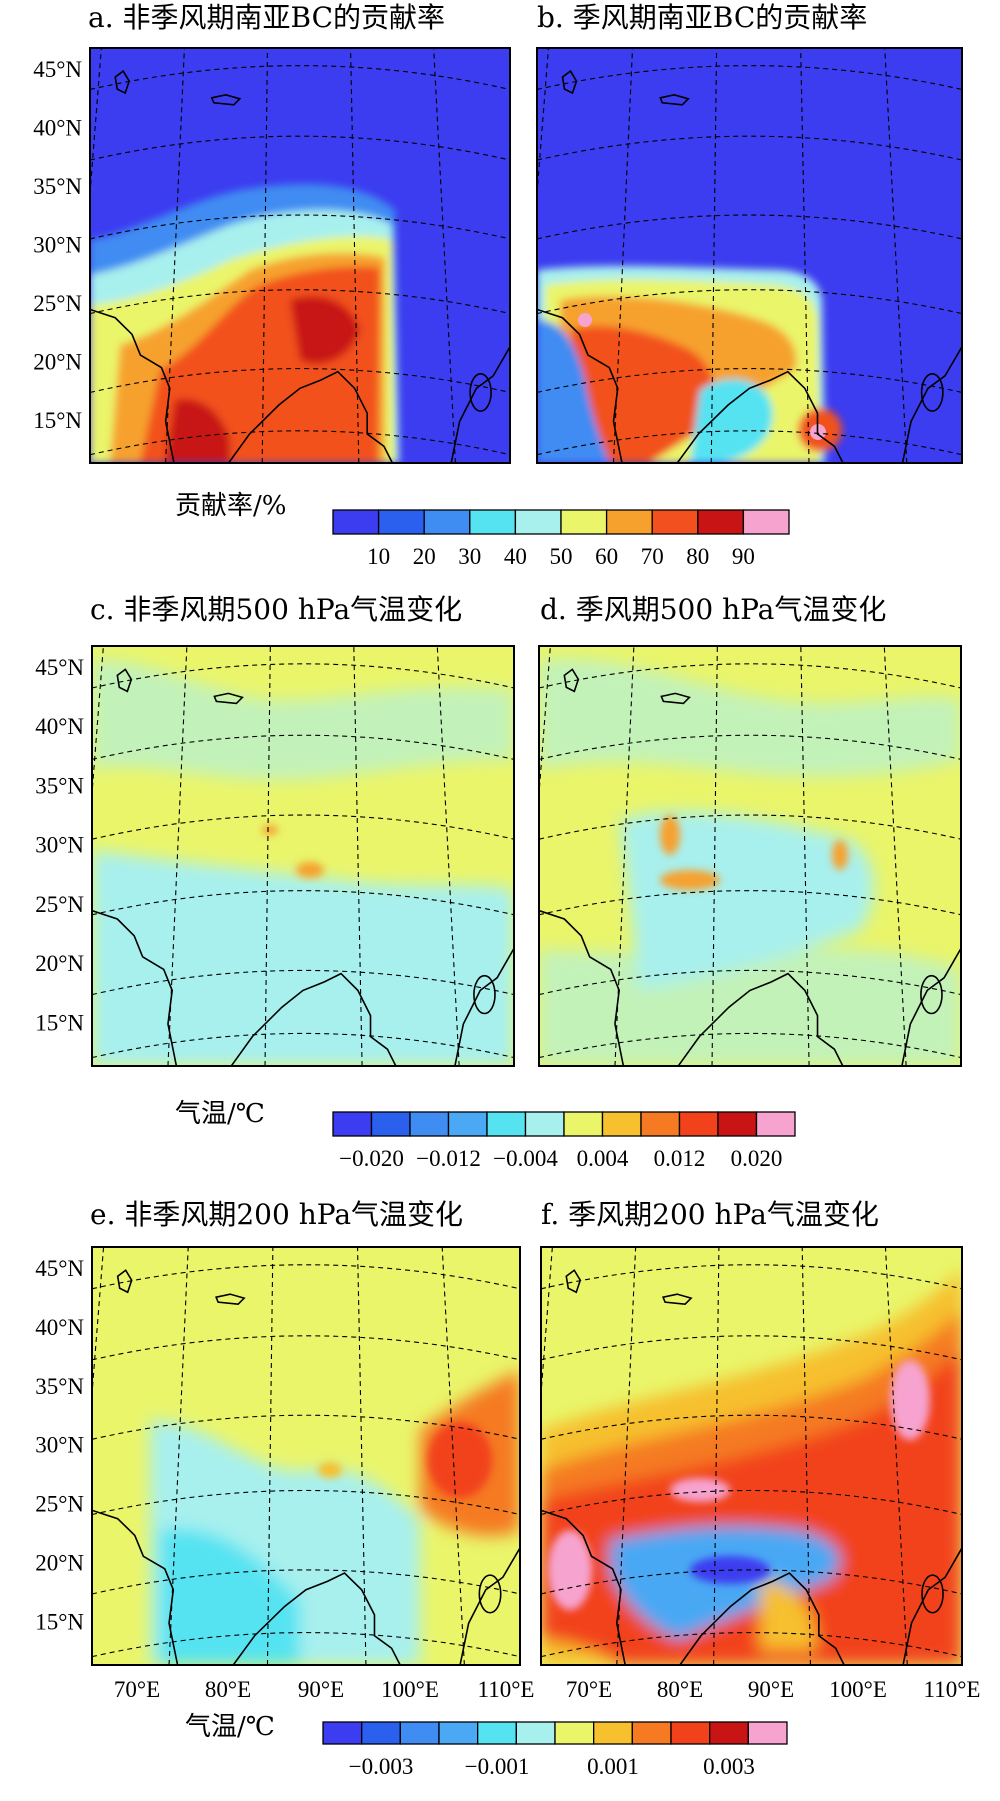 Image resolution: width=1000 pixels, height=1801 pixels. Describe the element at coordinates (858, 1689) in the screenshot. I see `lon-label: 100°E` at that location.